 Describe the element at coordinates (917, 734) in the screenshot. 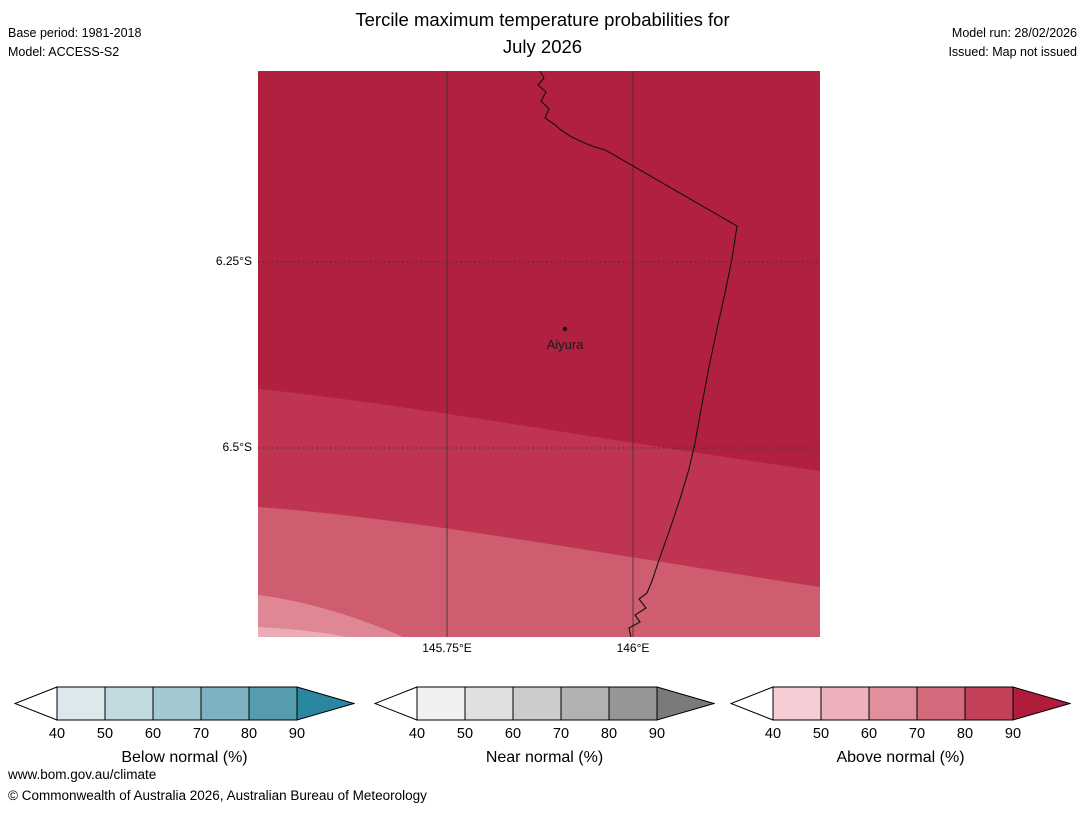

I see `legend-above-tick: 70` at that location.